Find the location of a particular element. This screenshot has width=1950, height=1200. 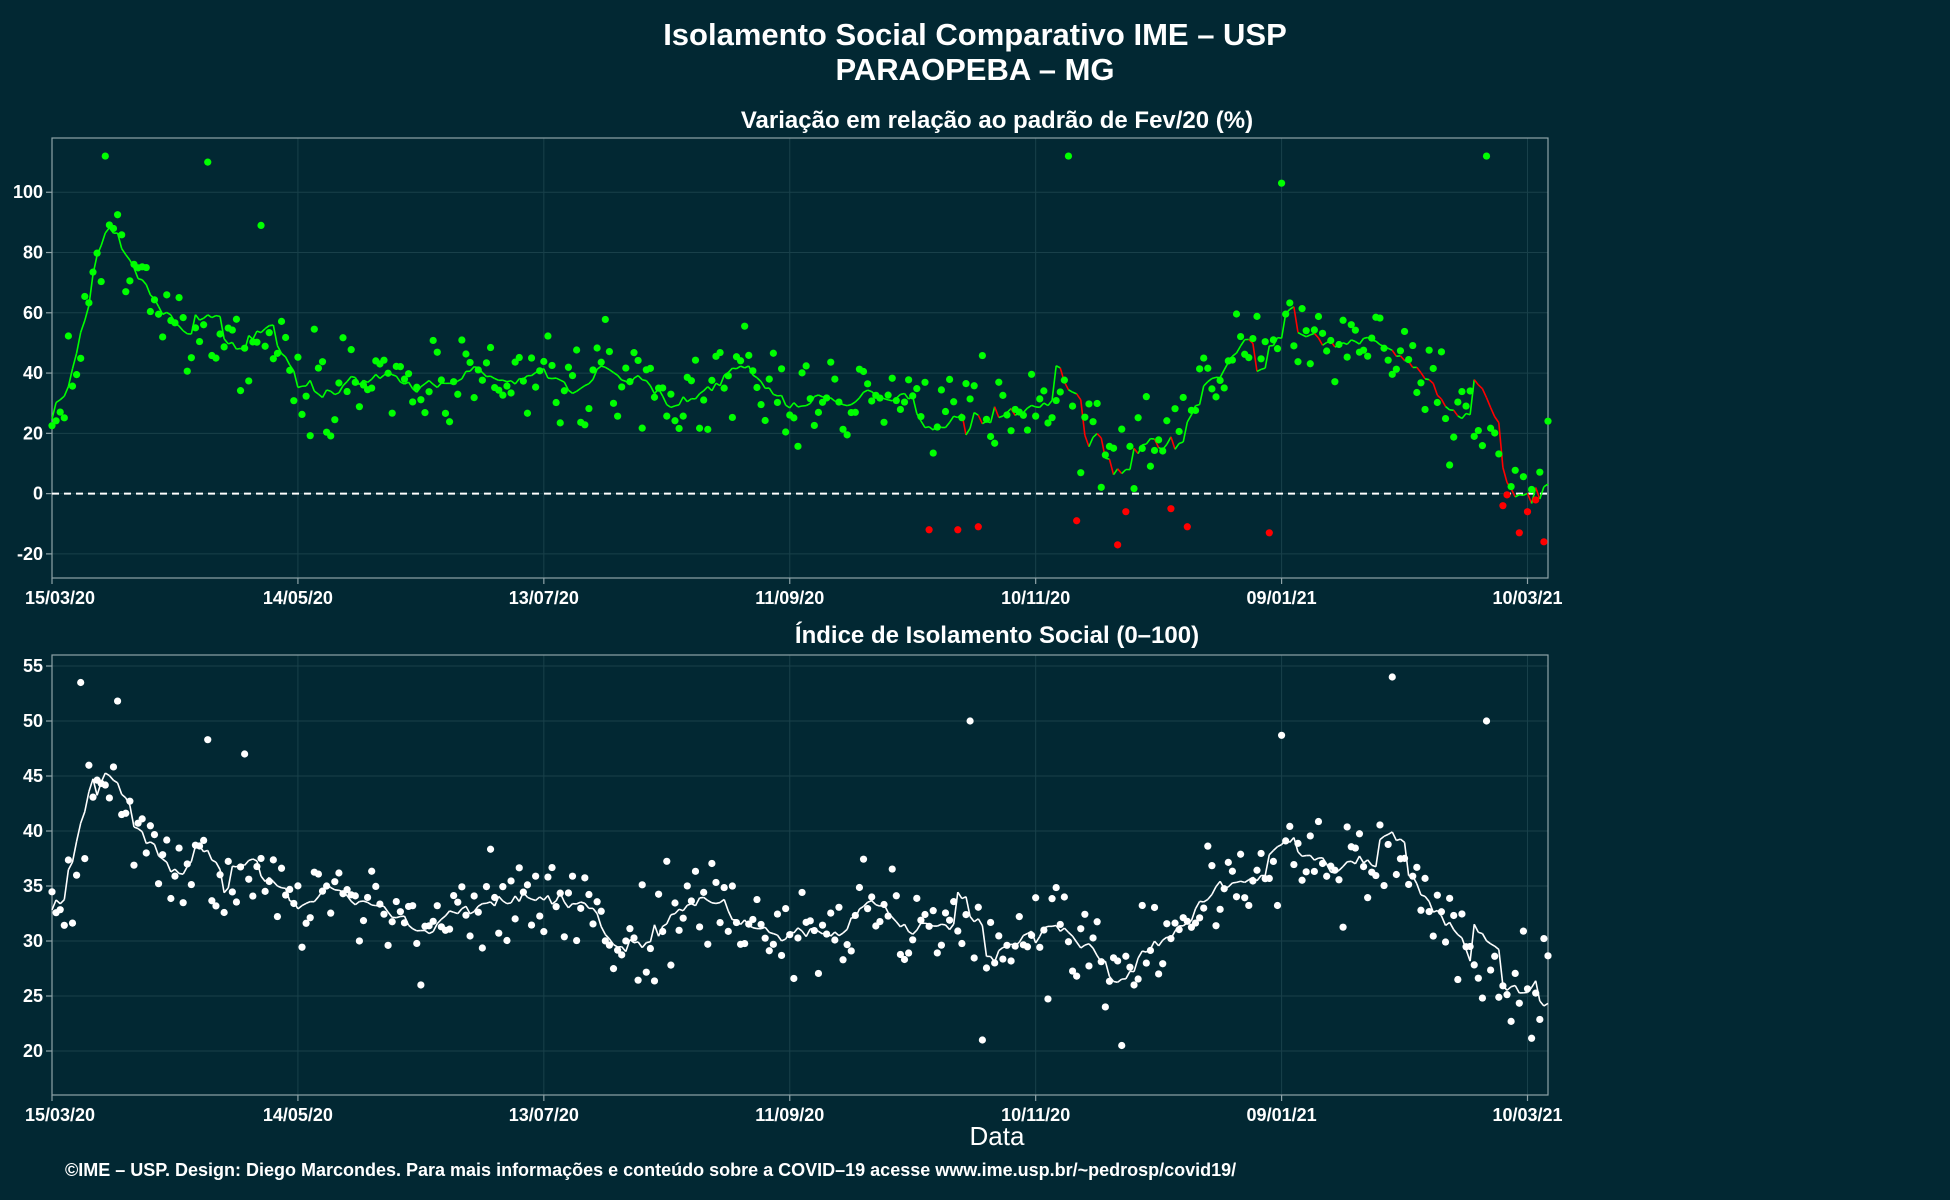

x-tick-label: 14/05/20 is located at coordinates (298, 1115).